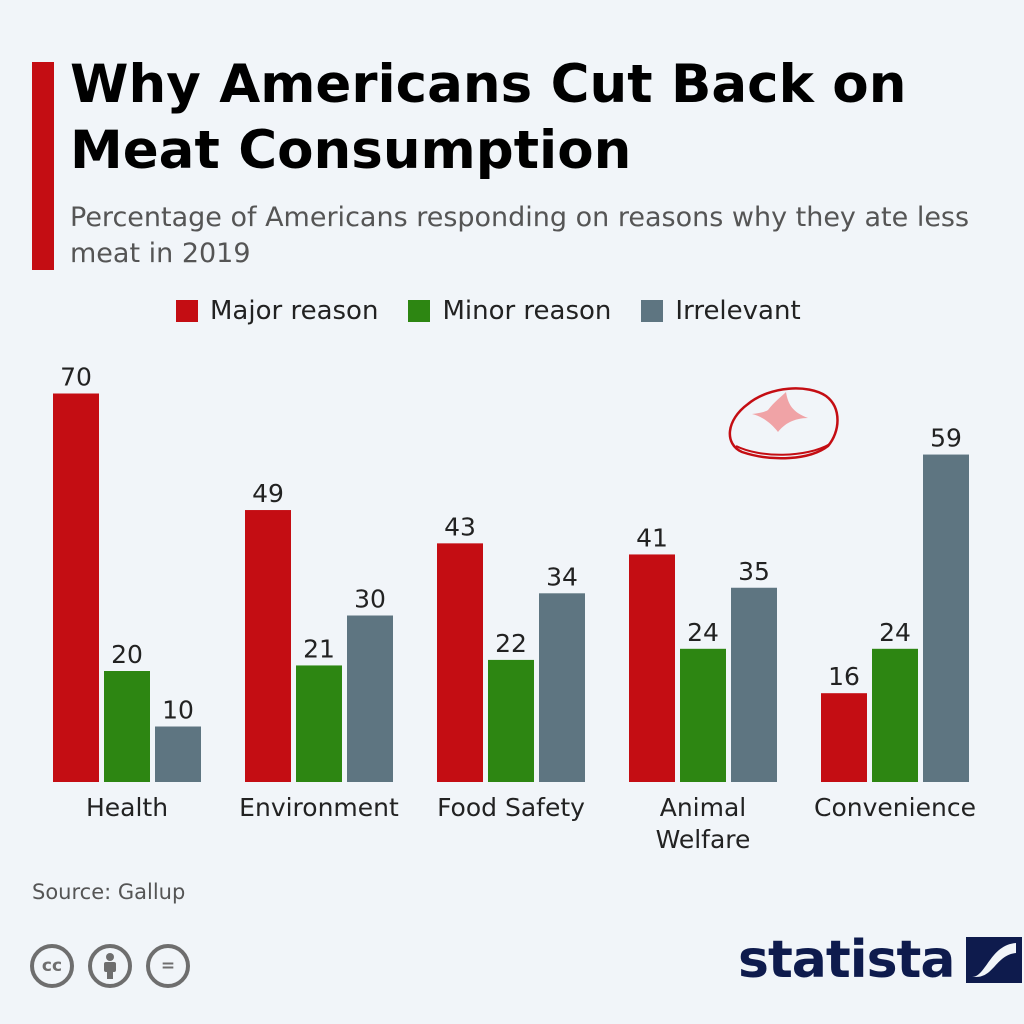 Image resolution: width=1024 pixels, height=1024 pixels. What do you see at coordinates (703, 807) in the screenshot?
I see `category-label: Animal` at bounding box center [703, 807].